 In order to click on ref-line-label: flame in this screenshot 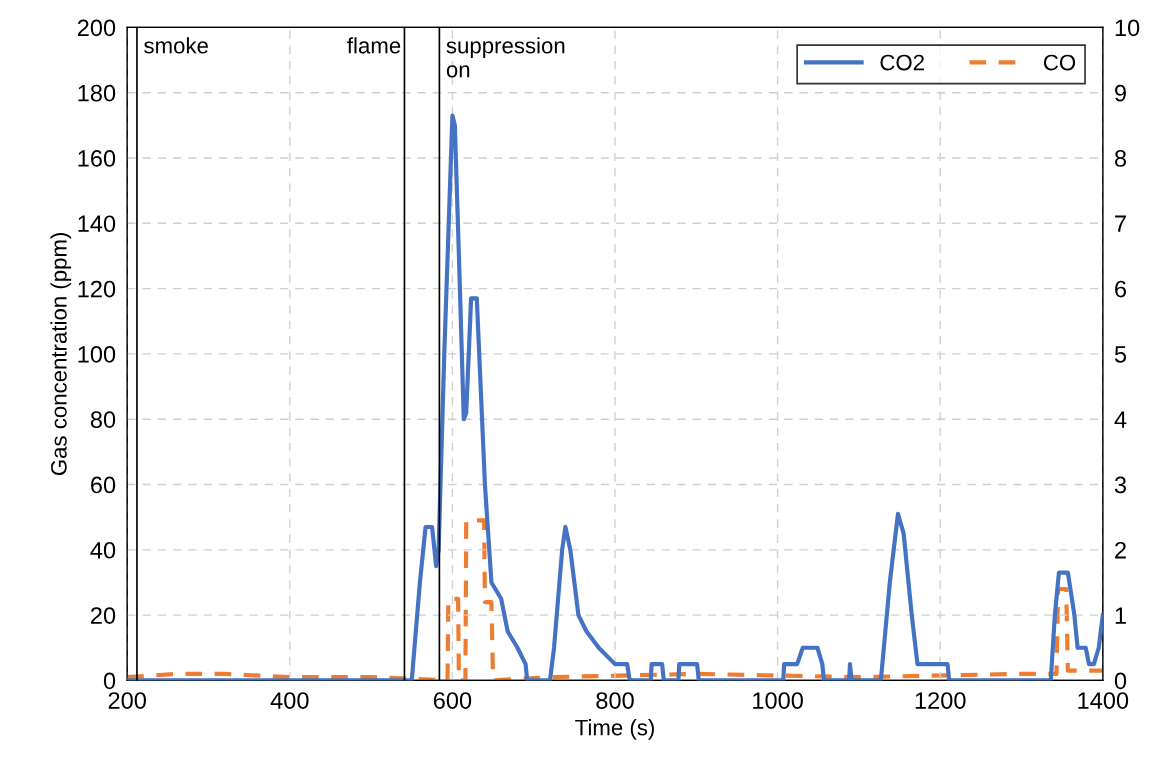, I will do `click(374, 45)`.